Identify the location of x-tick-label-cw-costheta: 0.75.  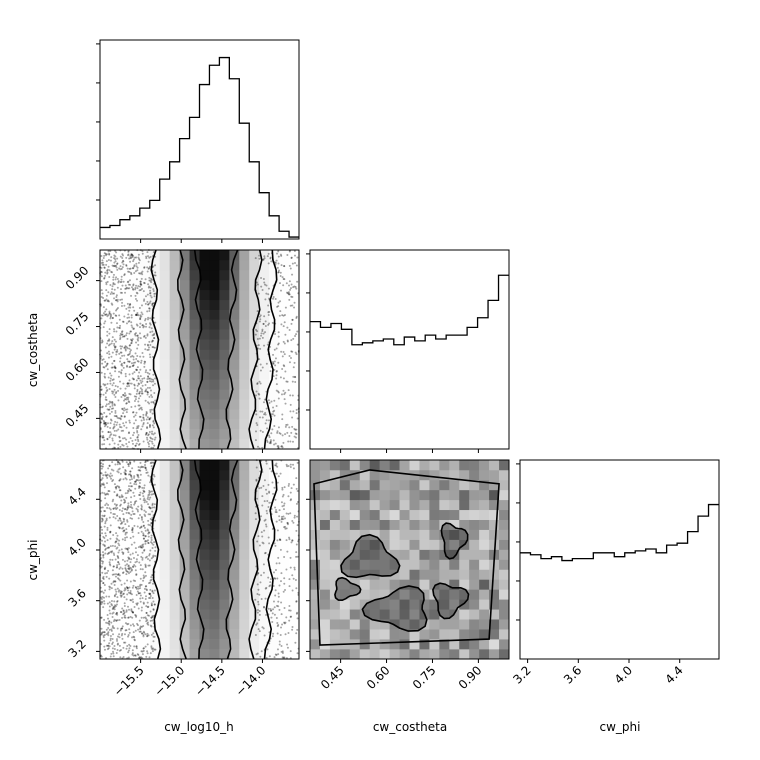
(424, 677).